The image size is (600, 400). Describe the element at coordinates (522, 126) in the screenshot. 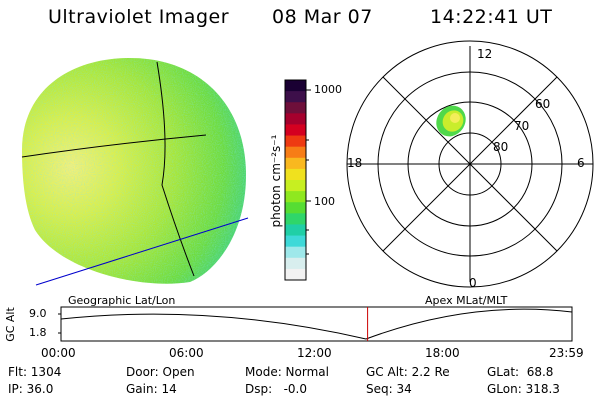

I see `mlat-label-70: 70` at that location.